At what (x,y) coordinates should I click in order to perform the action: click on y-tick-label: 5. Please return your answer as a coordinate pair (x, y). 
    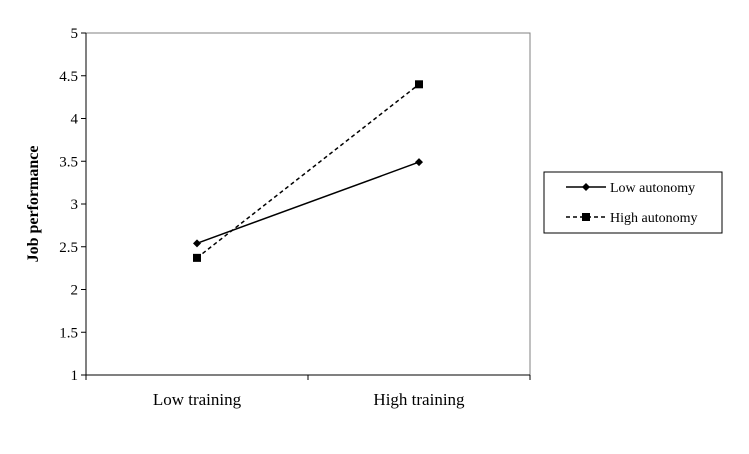
    Looking at the image, I should click on (75, 34).